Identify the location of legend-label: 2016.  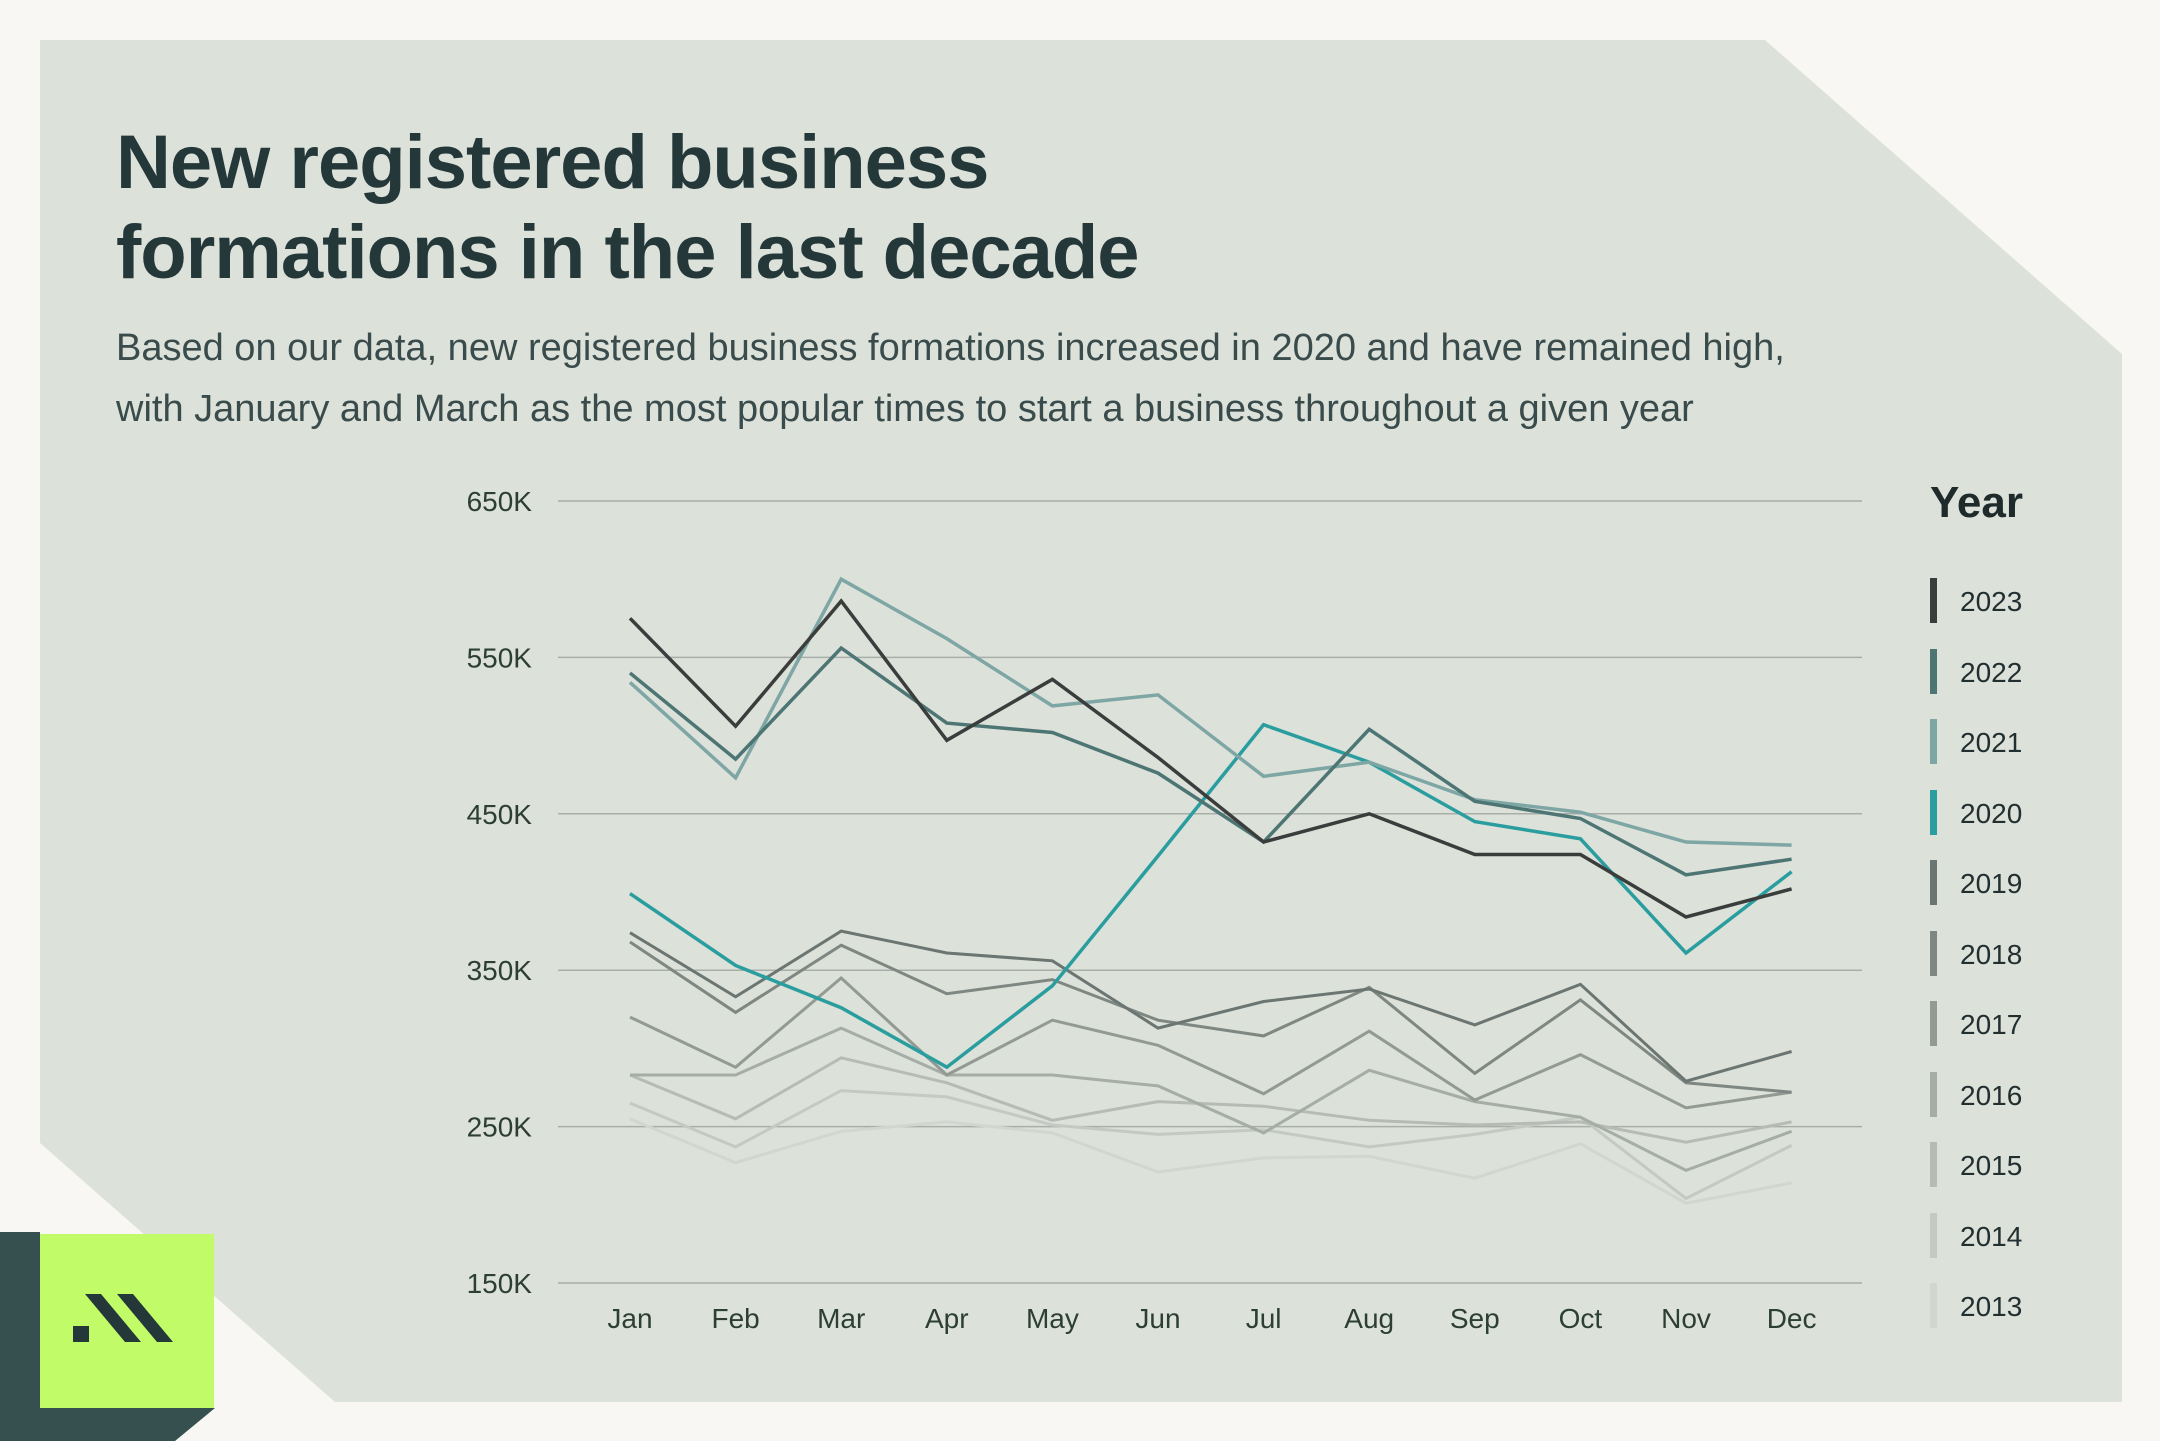
(1991, 1095).